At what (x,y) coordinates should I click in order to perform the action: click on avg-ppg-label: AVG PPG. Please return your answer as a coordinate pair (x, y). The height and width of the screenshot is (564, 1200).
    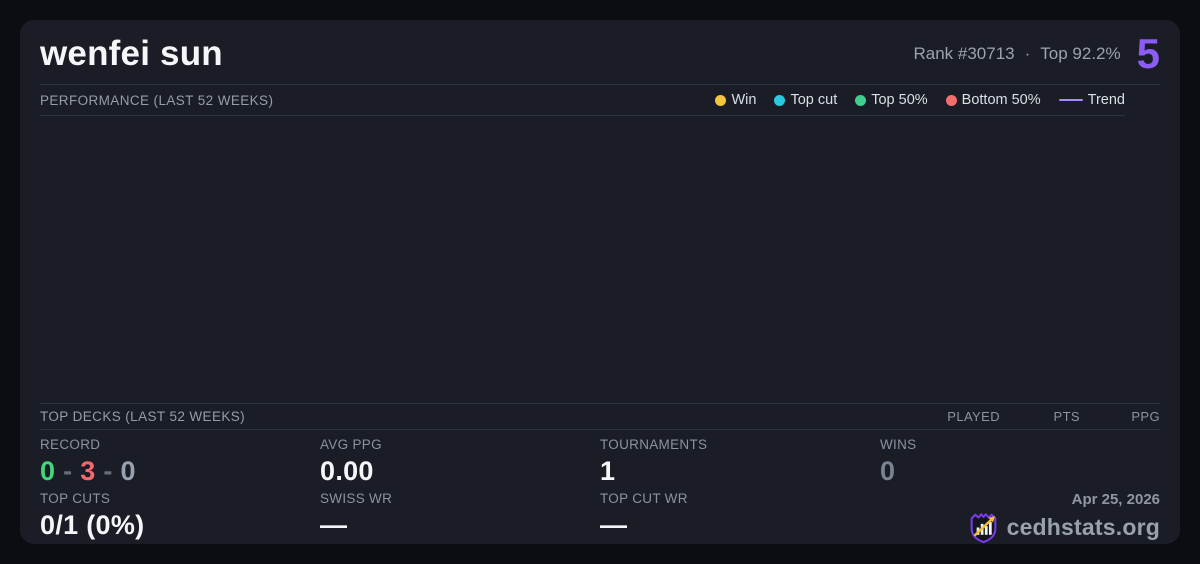
    Looking at the image, I should click on (351, 444).